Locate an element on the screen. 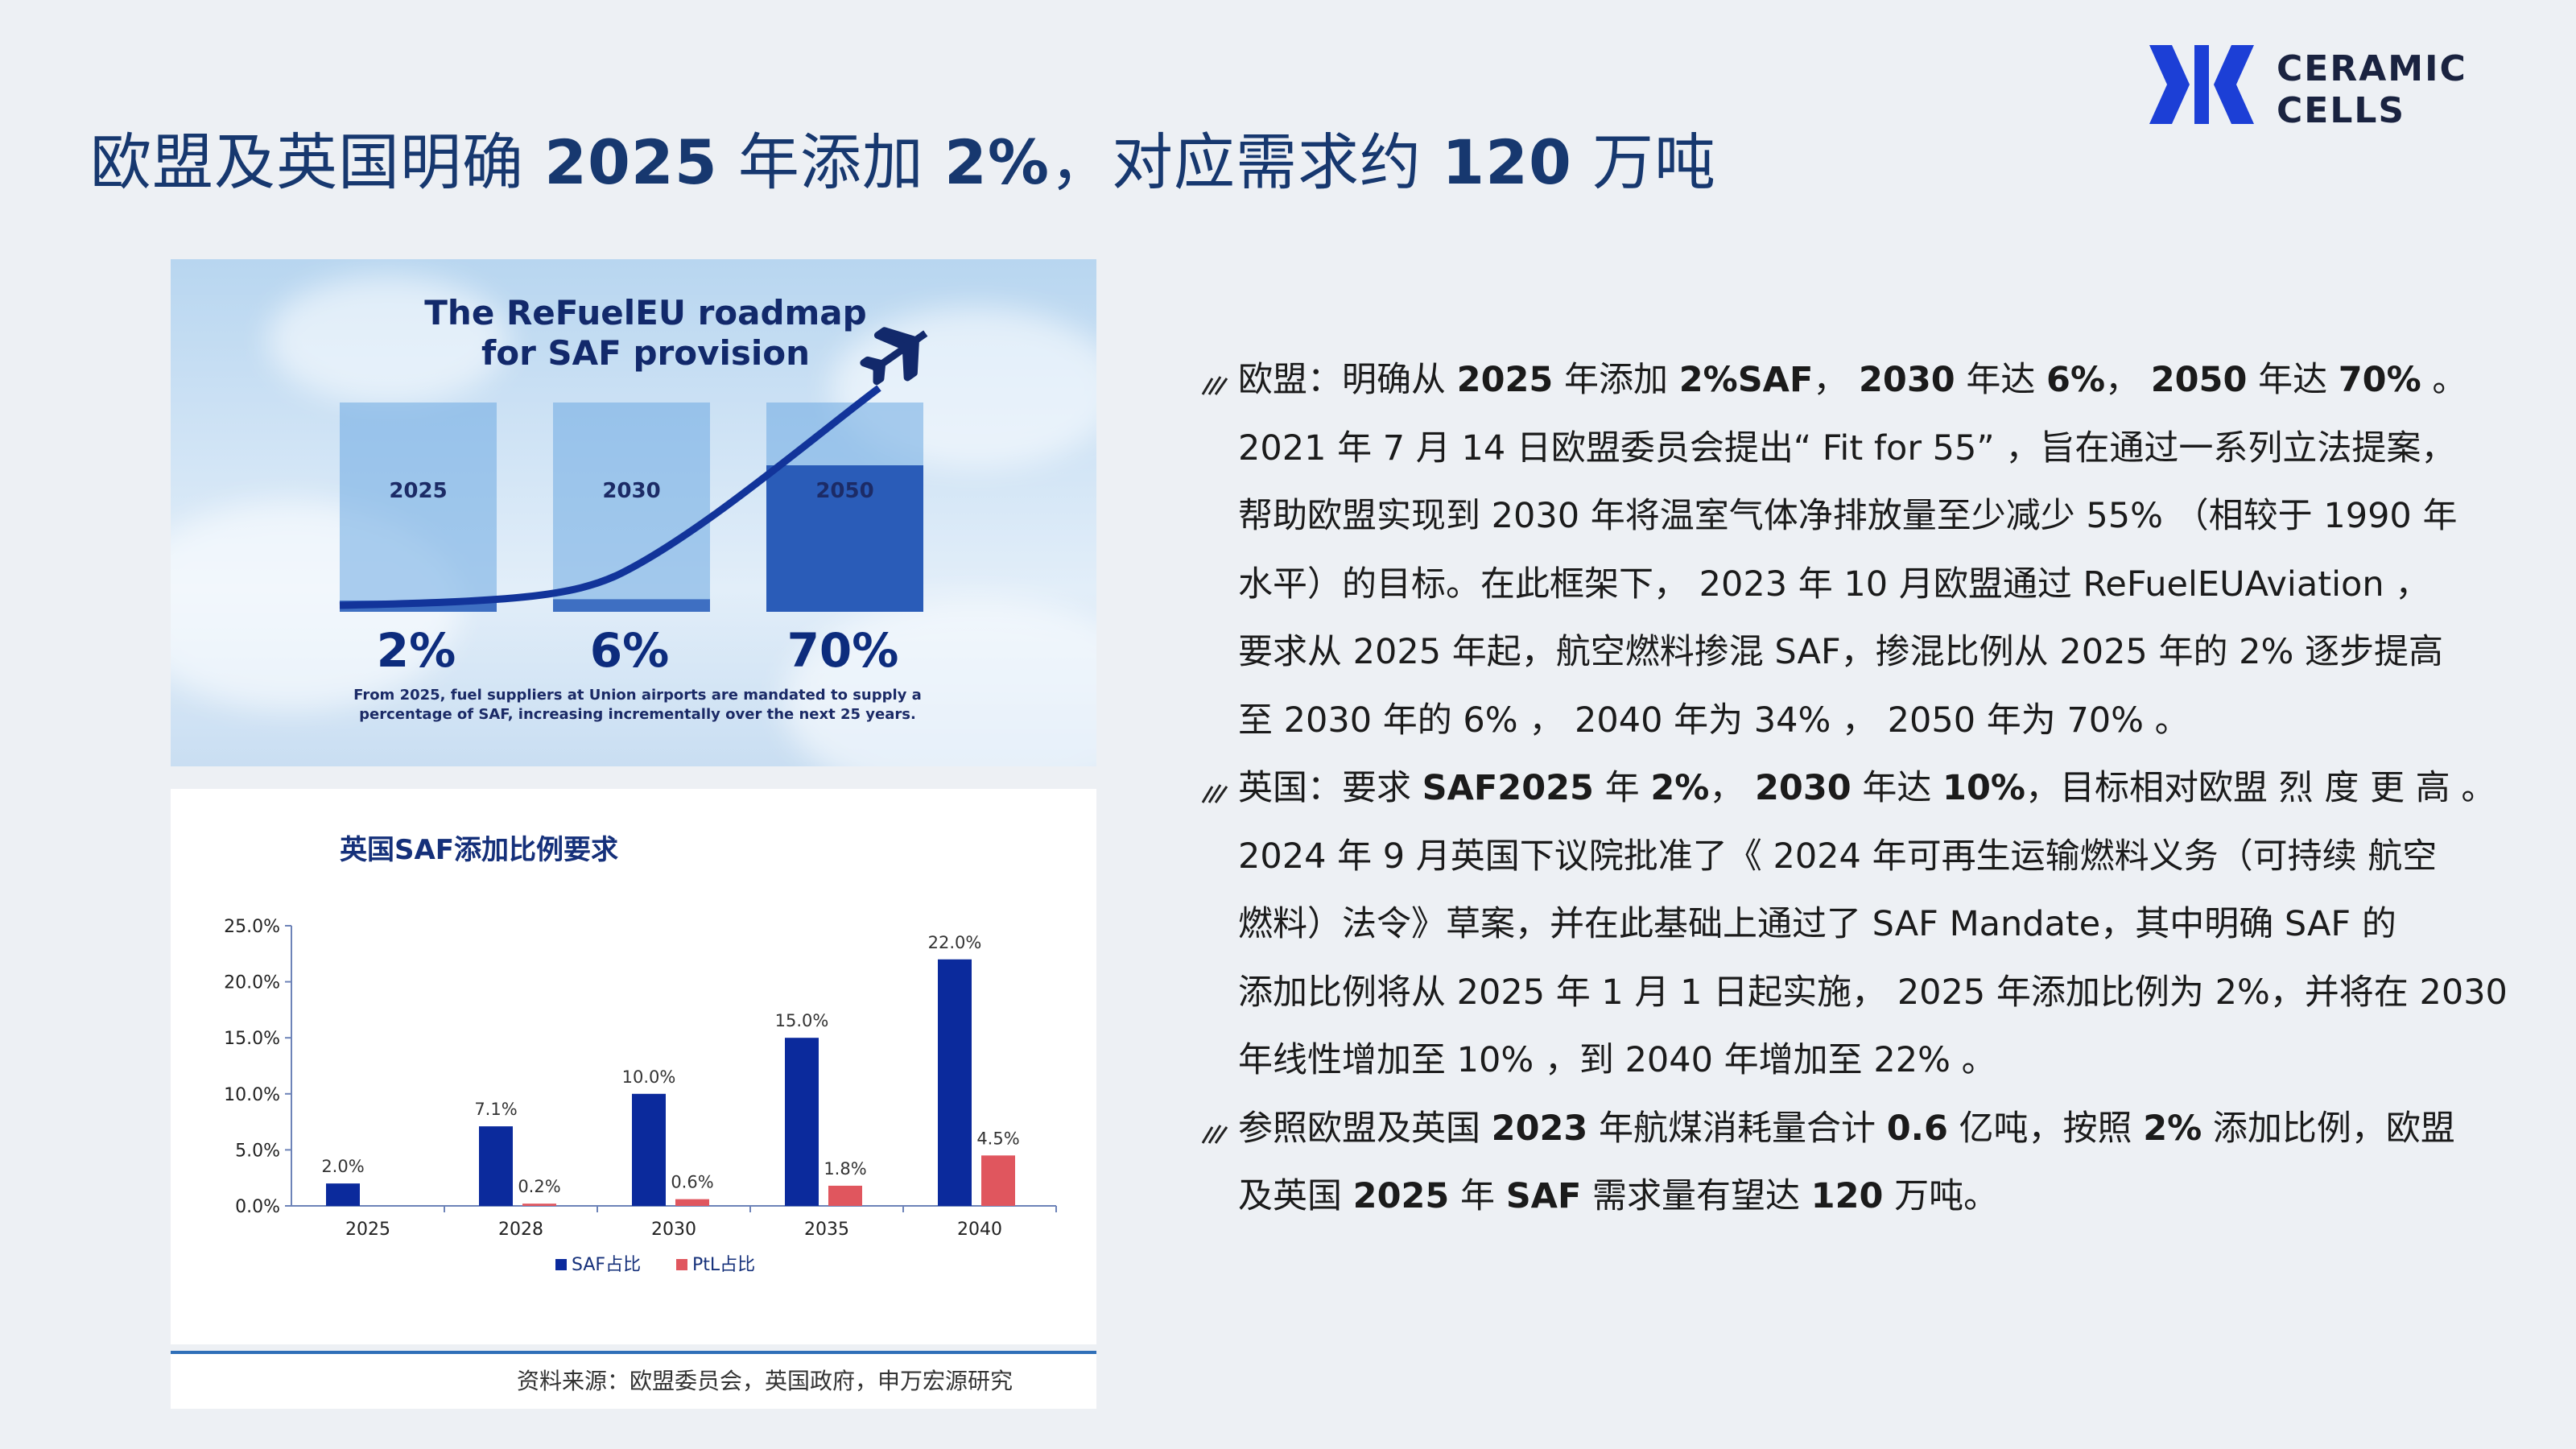 The width and height of the screenshot is (2576, 1449). chart-title: 英国SAF添加比例要求 is located at coordinates (479, 850).